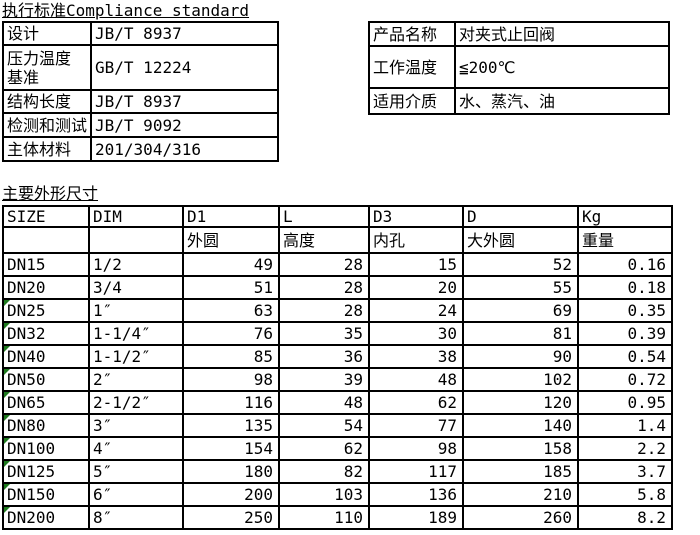  I want to click on cell-kg: 0.18, so click(625, 287).